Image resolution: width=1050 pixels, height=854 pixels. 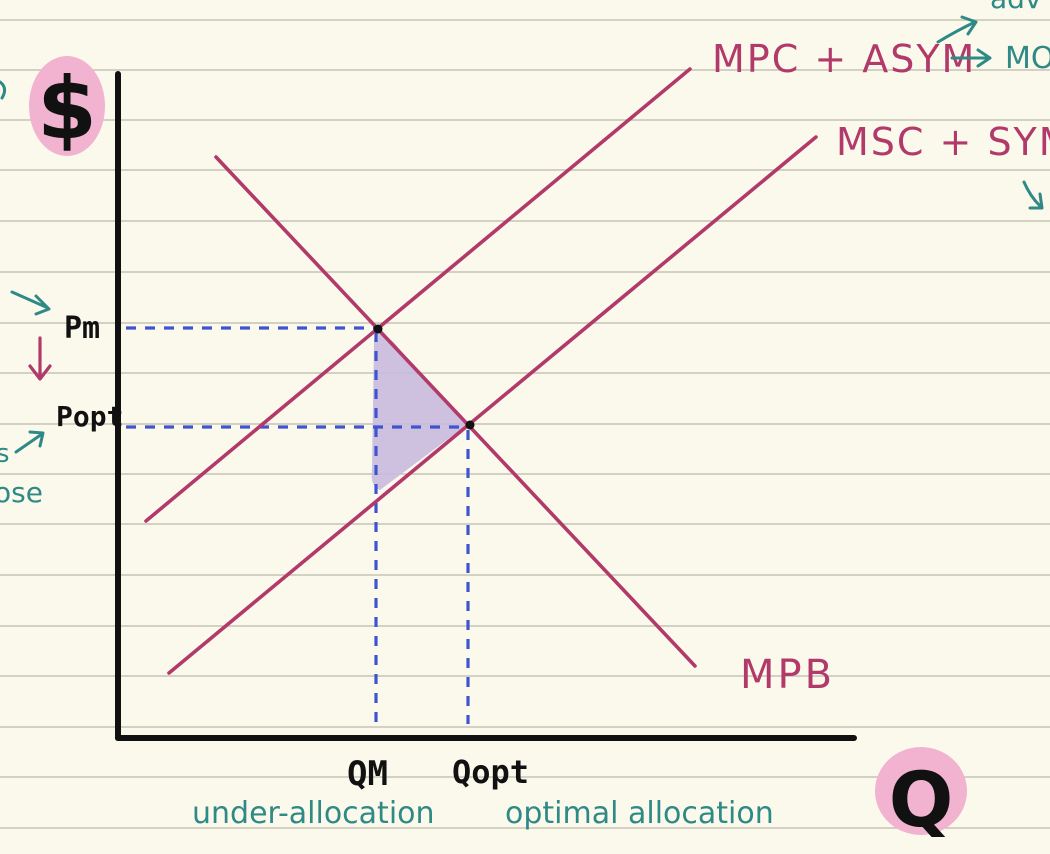 What do you see at coordinates (367, 774) in the screenshot?
I see `qm-label: QM` at bounding box center [367, 774].